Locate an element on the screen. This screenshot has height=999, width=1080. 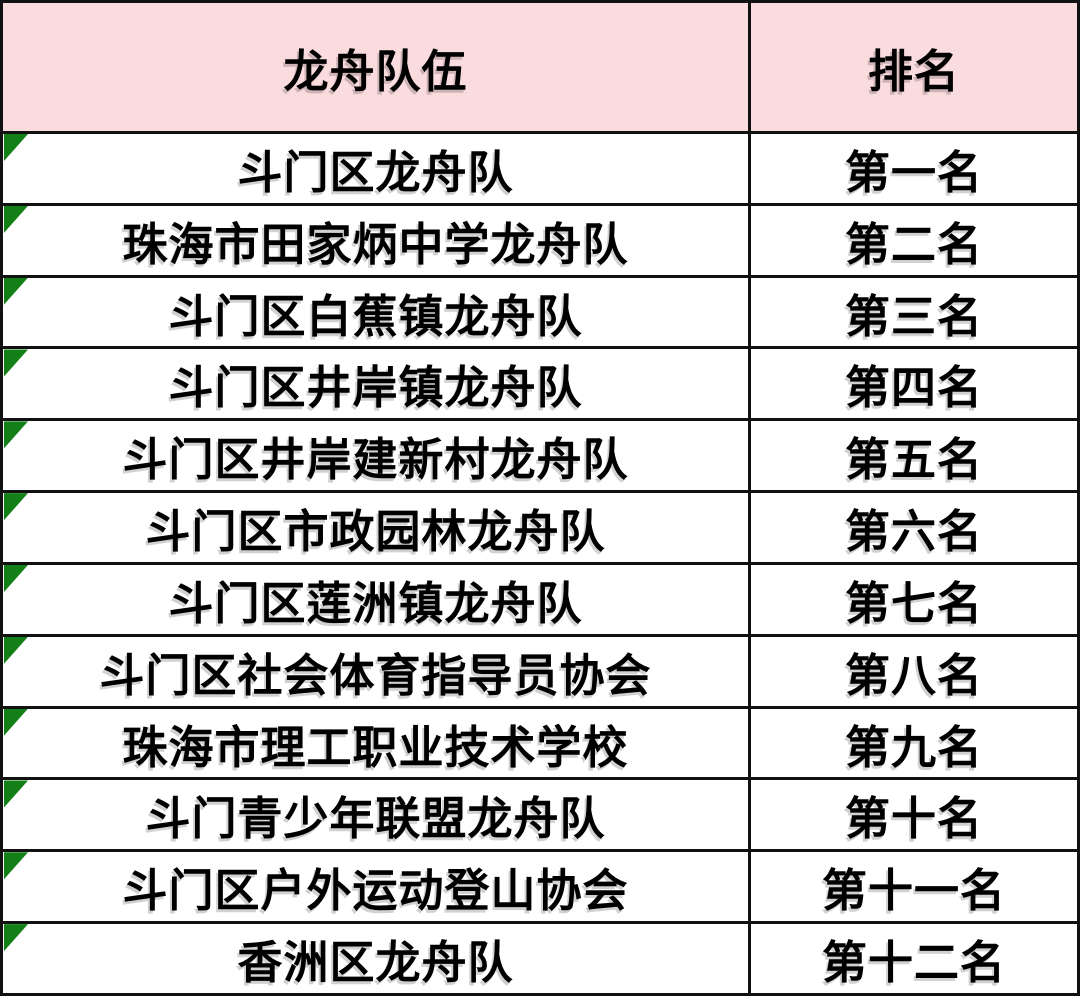
table-row: 斗门青少年联盟龙舟队 第十名 is located at coordinates (540, 813).